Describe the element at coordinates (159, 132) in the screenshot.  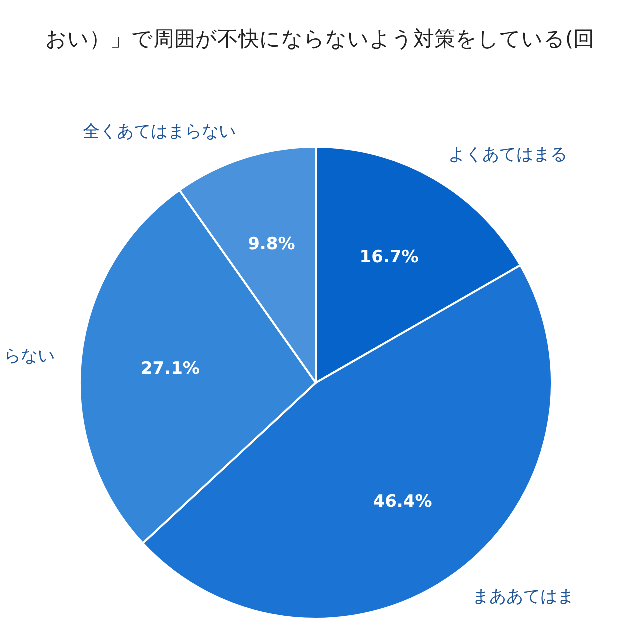
I see `slice-label: 全くあてはまらない` at that location.